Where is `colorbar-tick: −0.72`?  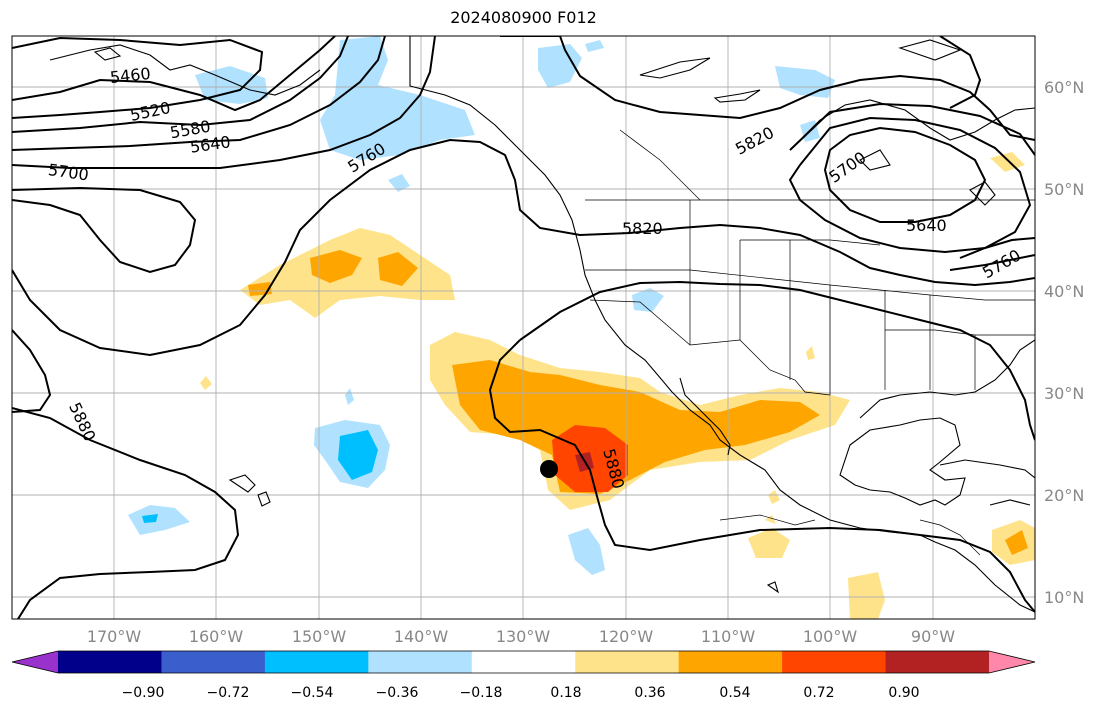
colorbar-tick: −0.72 is located at coordinates (228, 693).